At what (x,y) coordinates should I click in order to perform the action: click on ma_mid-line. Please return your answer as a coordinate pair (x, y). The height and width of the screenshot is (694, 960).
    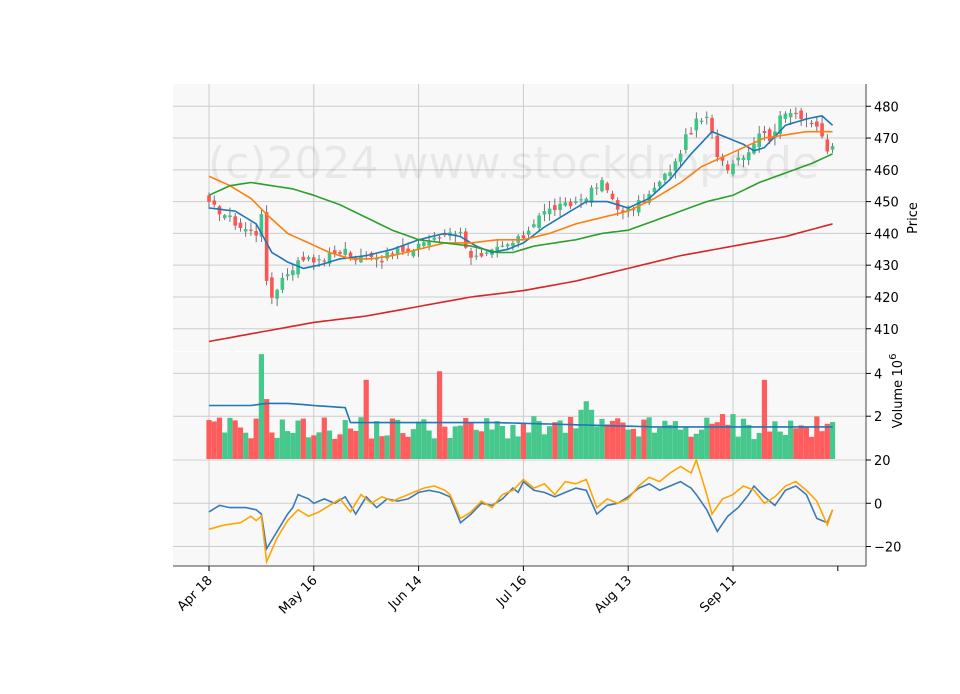
    Looking at the image, I should click on (520, 195).